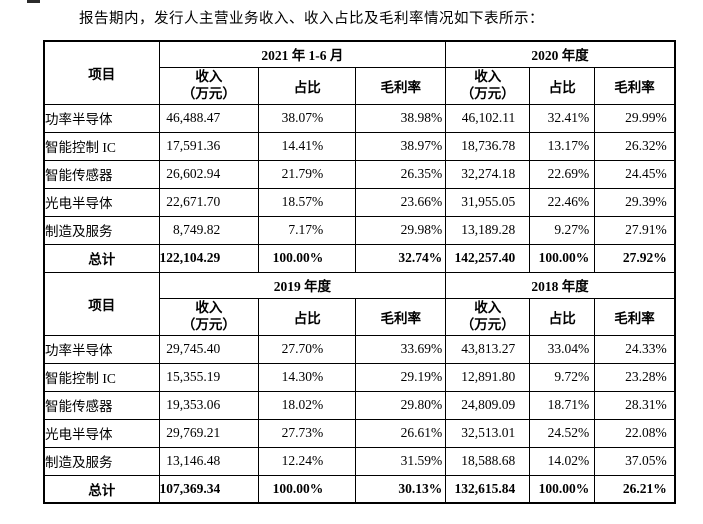 The width and height of the screenshot is (703, 524). What do you see at coordinates (401, 349) in the screenshot?
I see `margin-cell: 33.69%` at bounding box center [401, 349].